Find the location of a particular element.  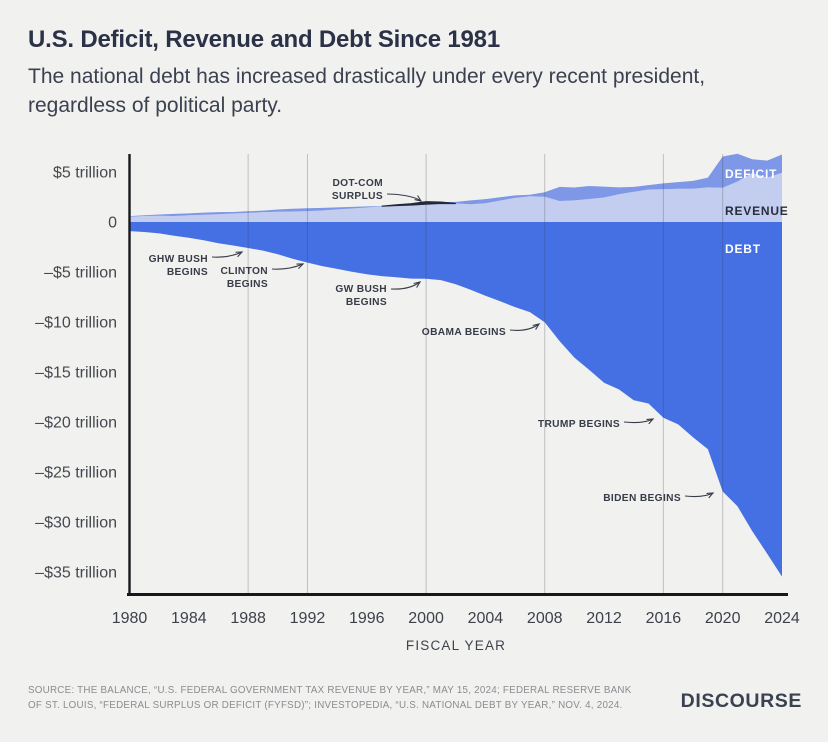

x-tick-label: 1996 is located at coordinates (367, 618).